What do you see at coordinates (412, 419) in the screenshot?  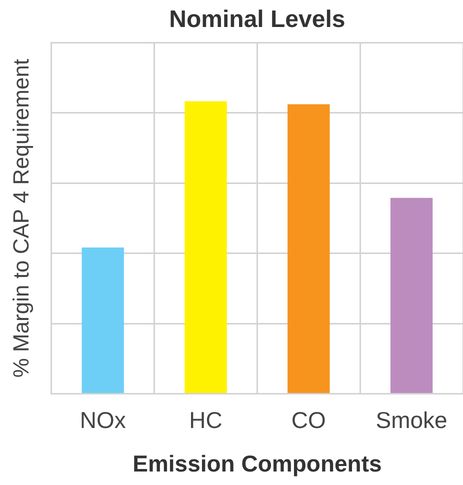 I see `x-tick-label: Smoke` at bounding box center [412, 419].